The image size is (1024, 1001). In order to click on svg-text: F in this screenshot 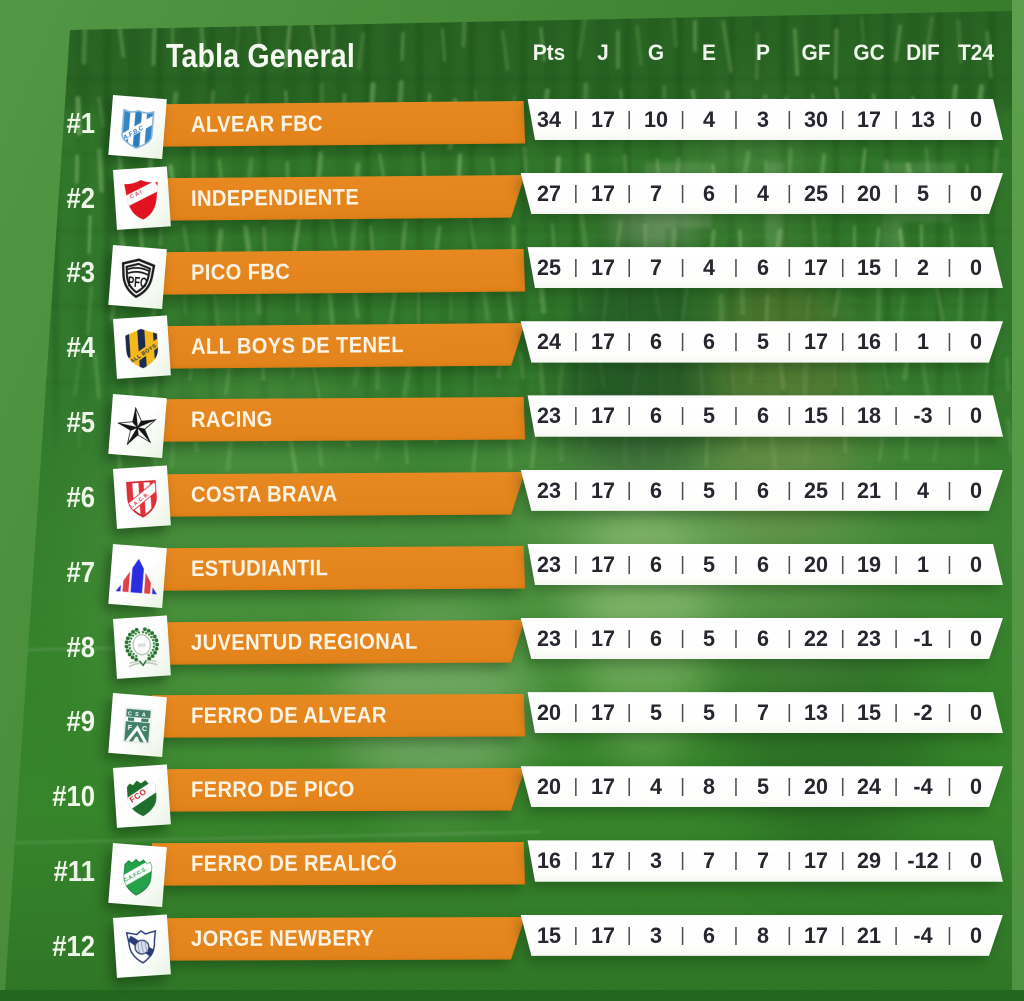, I will do `click(130, 727)`.